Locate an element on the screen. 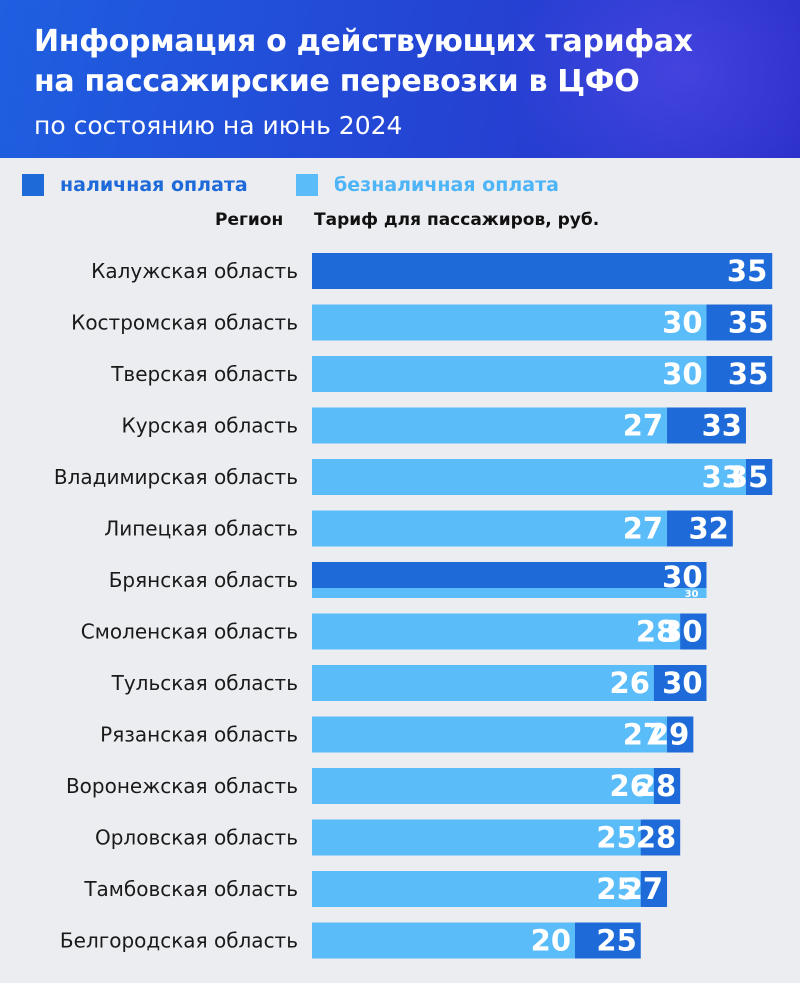 Image resolution: width=800 pixels, height=983 pixels. region-label: Орловская область is located at coordinates (196, 838).